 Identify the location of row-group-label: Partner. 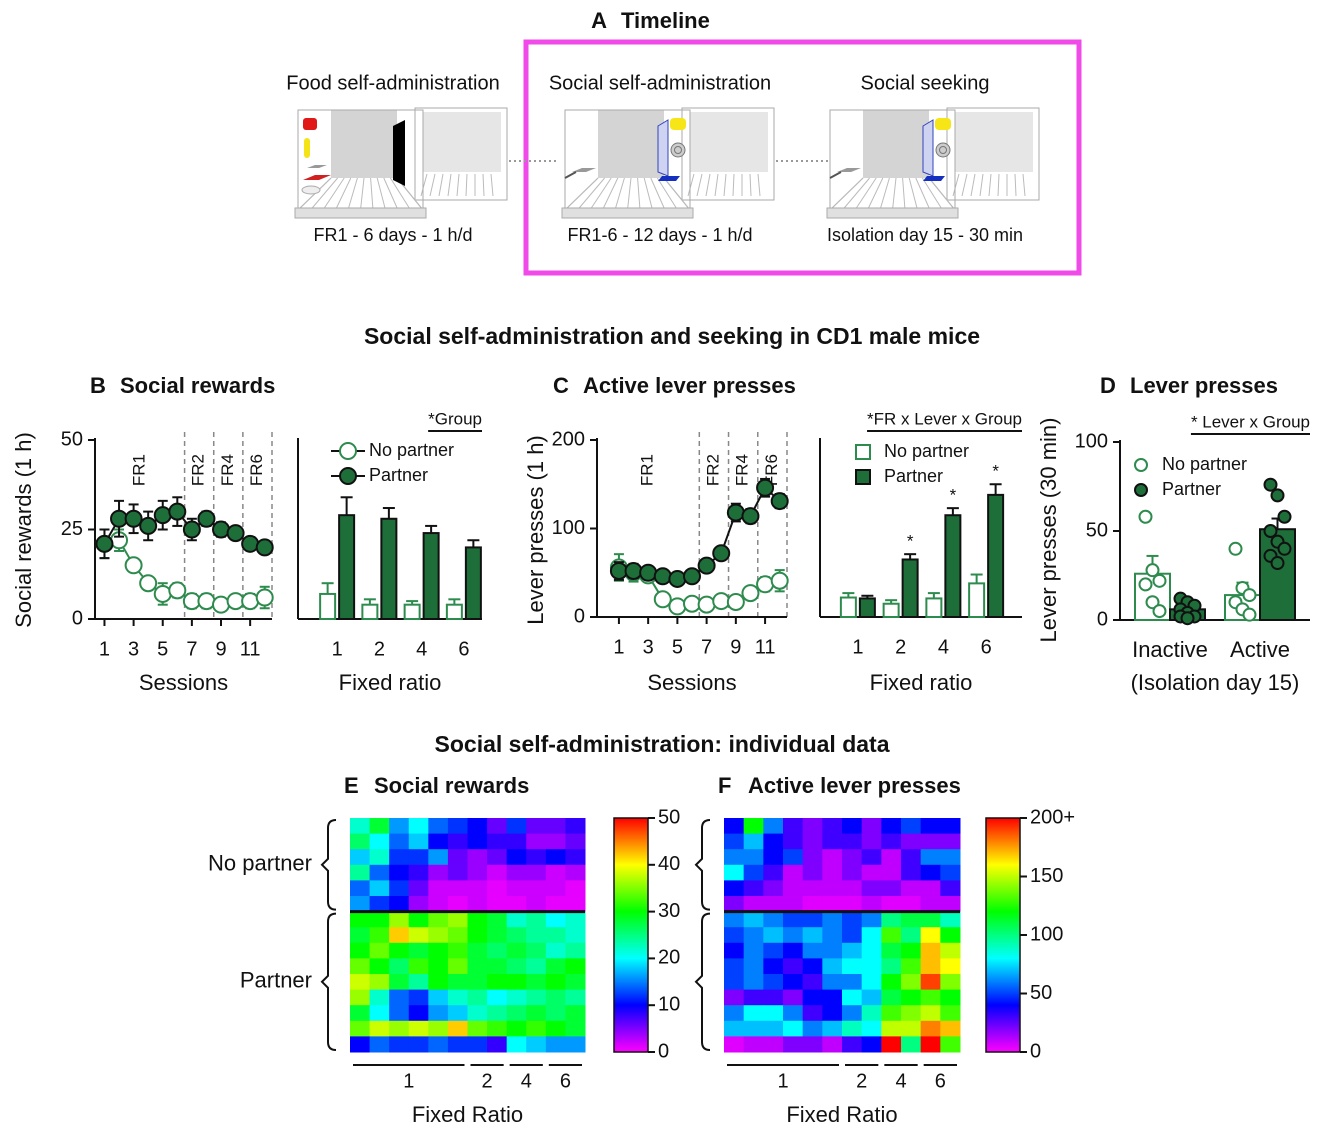
(276, 980).